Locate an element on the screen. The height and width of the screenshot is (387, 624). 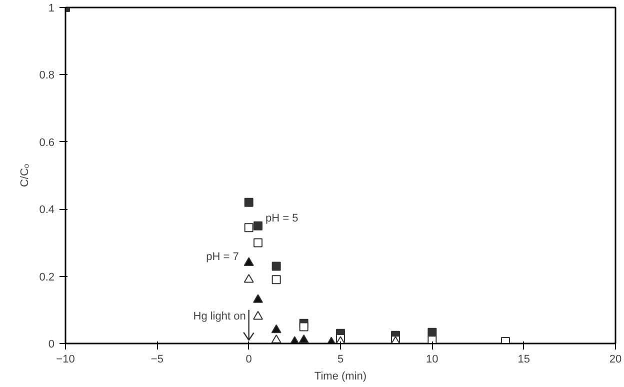
y-tick-label: 0.6 is located at coordinates (47, 142).